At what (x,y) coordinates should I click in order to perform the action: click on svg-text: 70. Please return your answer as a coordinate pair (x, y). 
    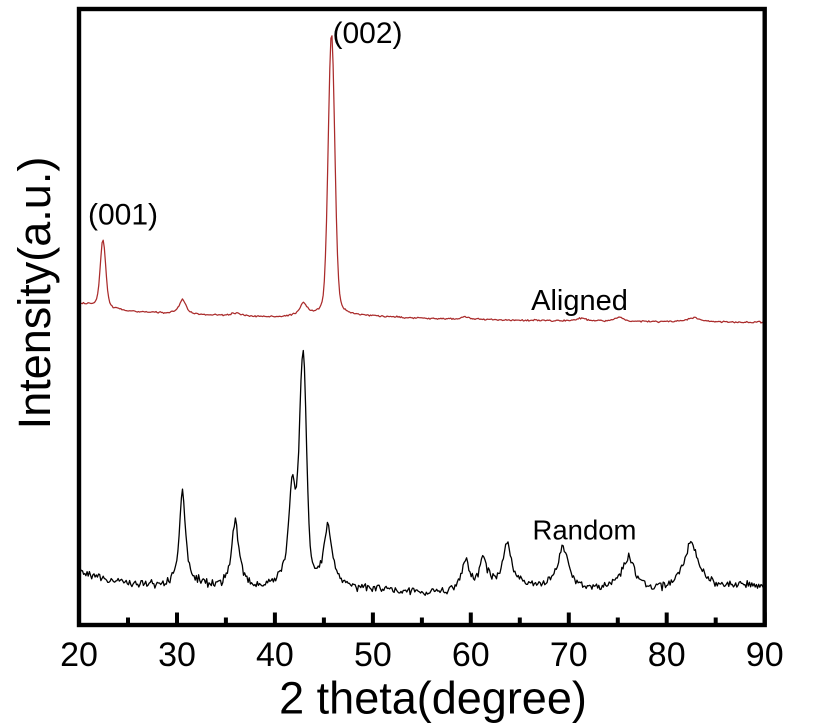
    Looking at the image, I should click on (569, 655).